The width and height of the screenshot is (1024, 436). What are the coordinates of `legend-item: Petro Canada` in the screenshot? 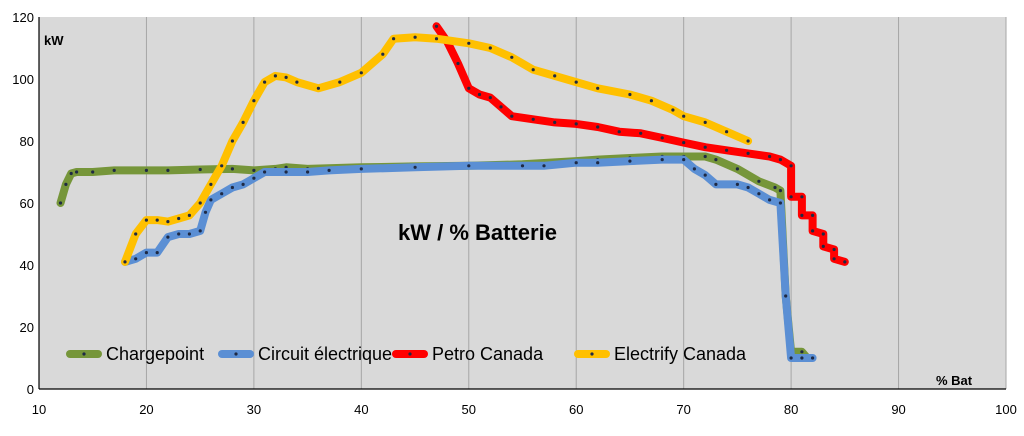 It's located at (468, 354).